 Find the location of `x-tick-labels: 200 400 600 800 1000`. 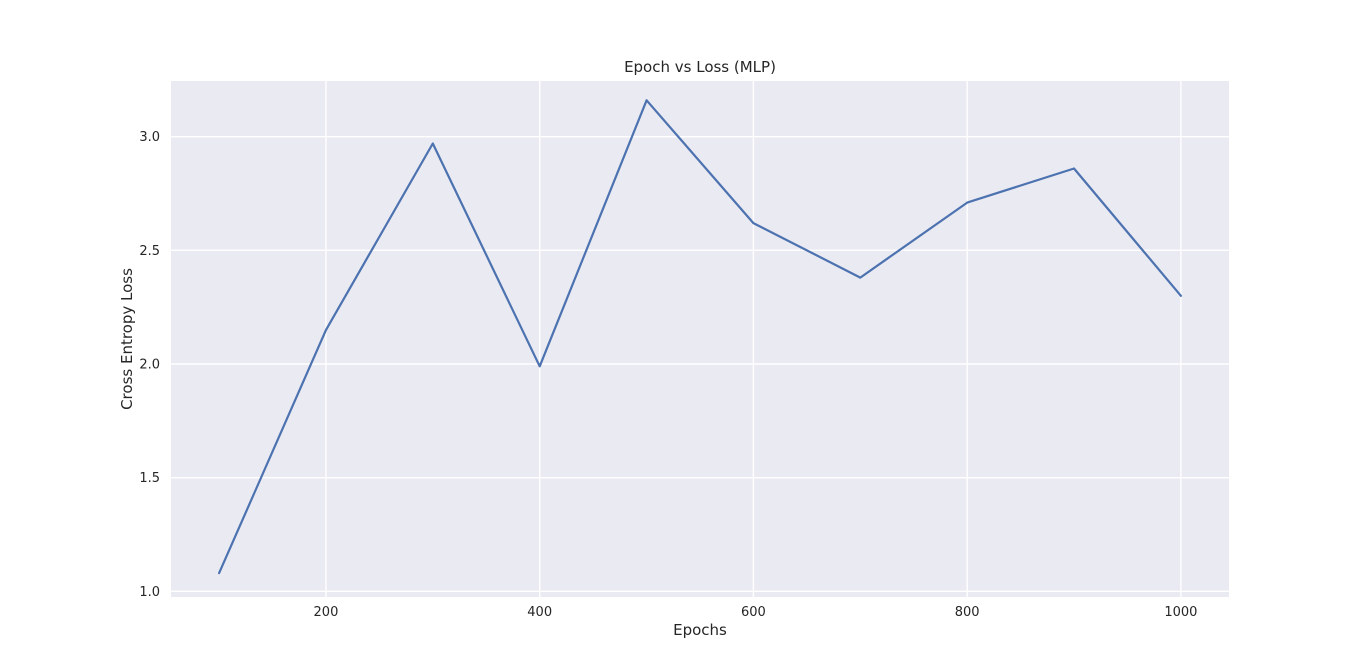

x-tick-labels: 200 400 600 800 1000 is located at coordinates (756, 612).